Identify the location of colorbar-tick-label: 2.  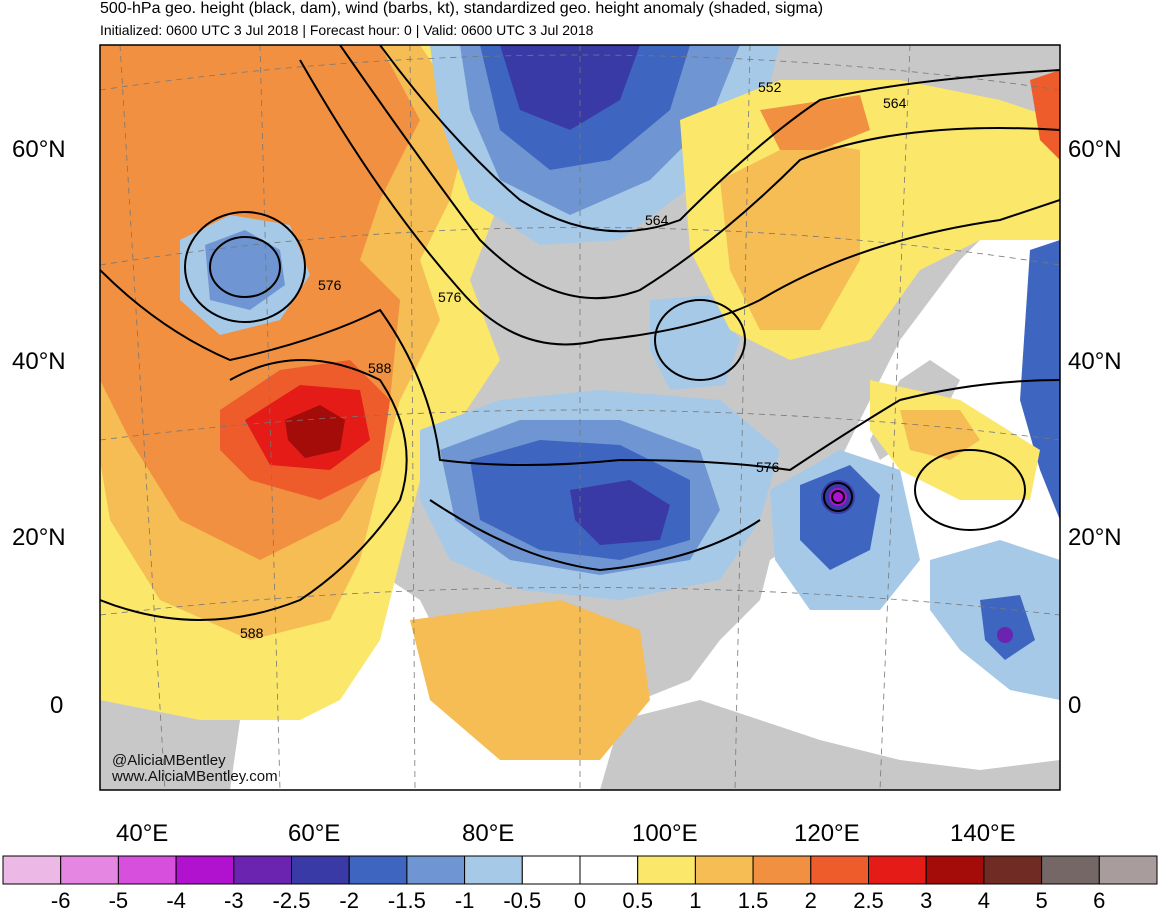
(810, 900).